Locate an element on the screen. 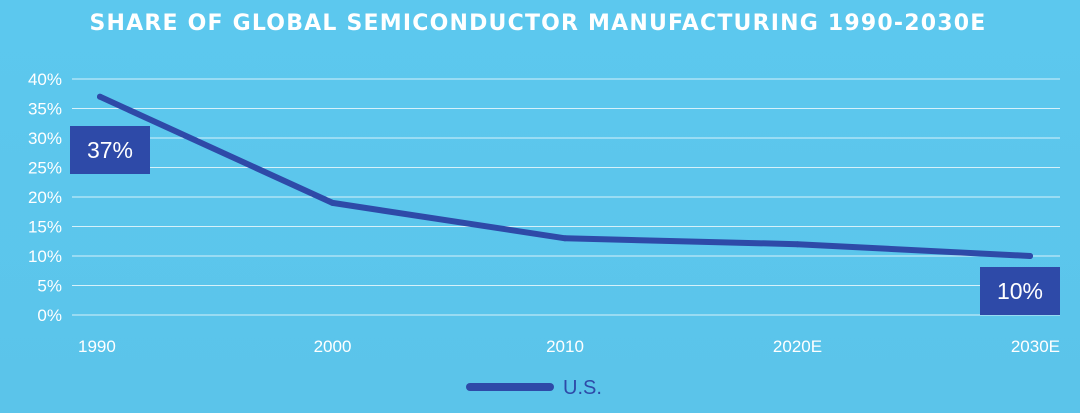 The height and width of the screenshot is (413, 1080). legend-label-us: U.S. is located at coordinates (582, 388).